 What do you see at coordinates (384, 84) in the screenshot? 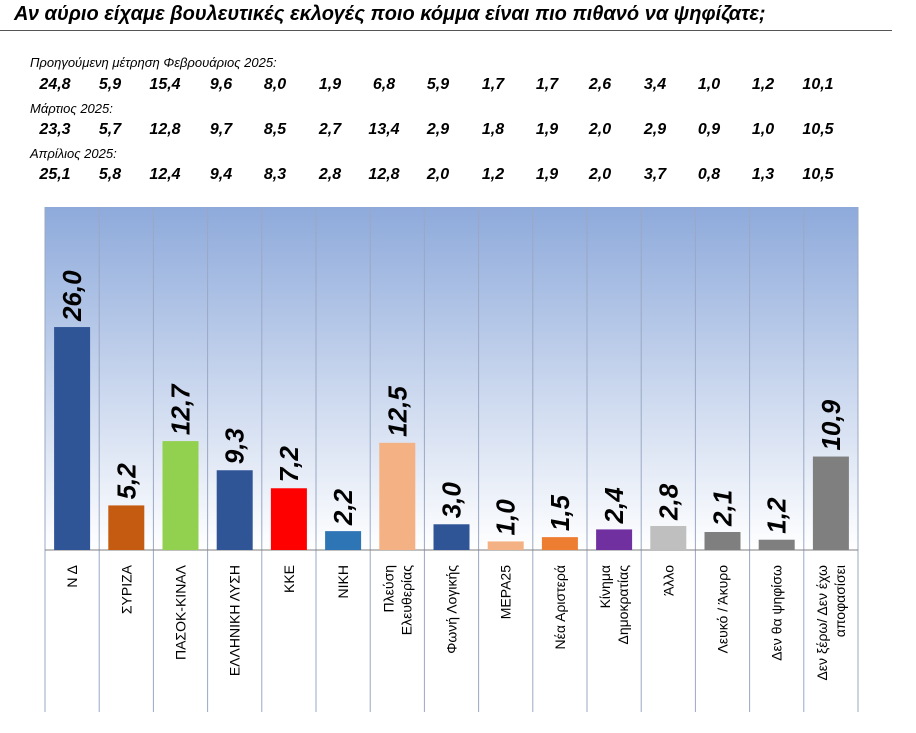
I see `history-value: 6,8` at bounding box center [384, 84].